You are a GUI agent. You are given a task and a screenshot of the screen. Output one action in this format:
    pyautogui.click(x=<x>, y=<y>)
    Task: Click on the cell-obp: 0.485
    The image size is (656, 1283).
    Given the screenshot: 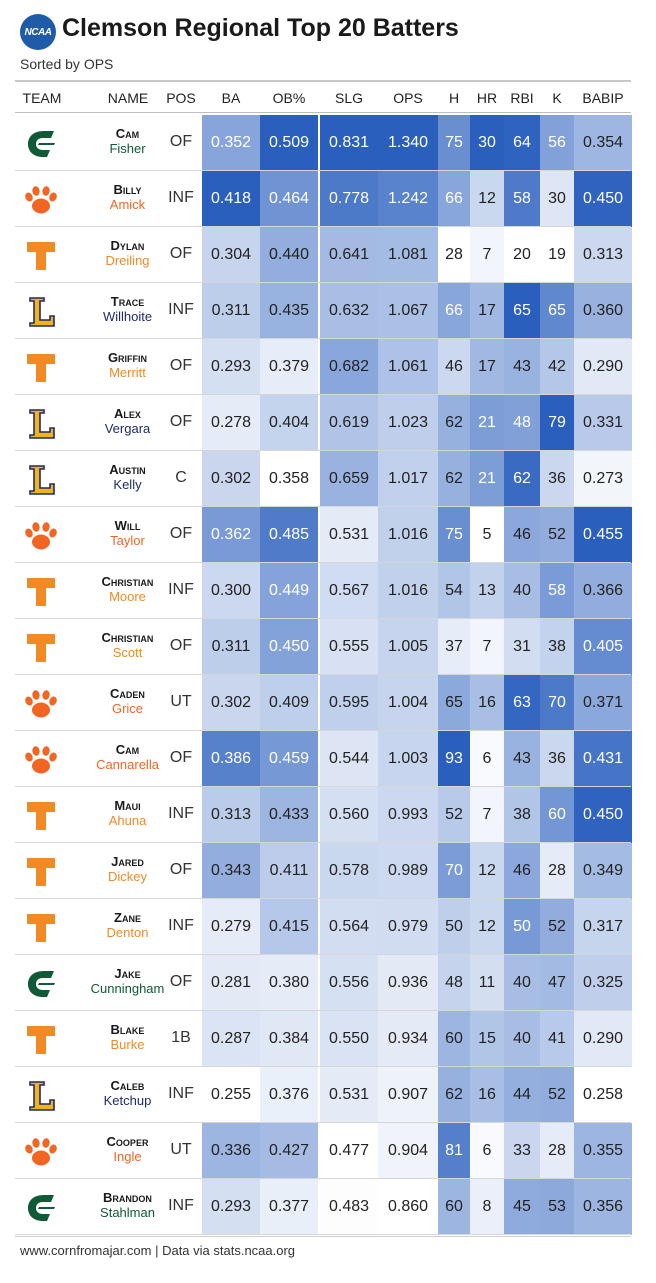 What is the action you would take?
    pyautogui.click(x=289, y=535)
    